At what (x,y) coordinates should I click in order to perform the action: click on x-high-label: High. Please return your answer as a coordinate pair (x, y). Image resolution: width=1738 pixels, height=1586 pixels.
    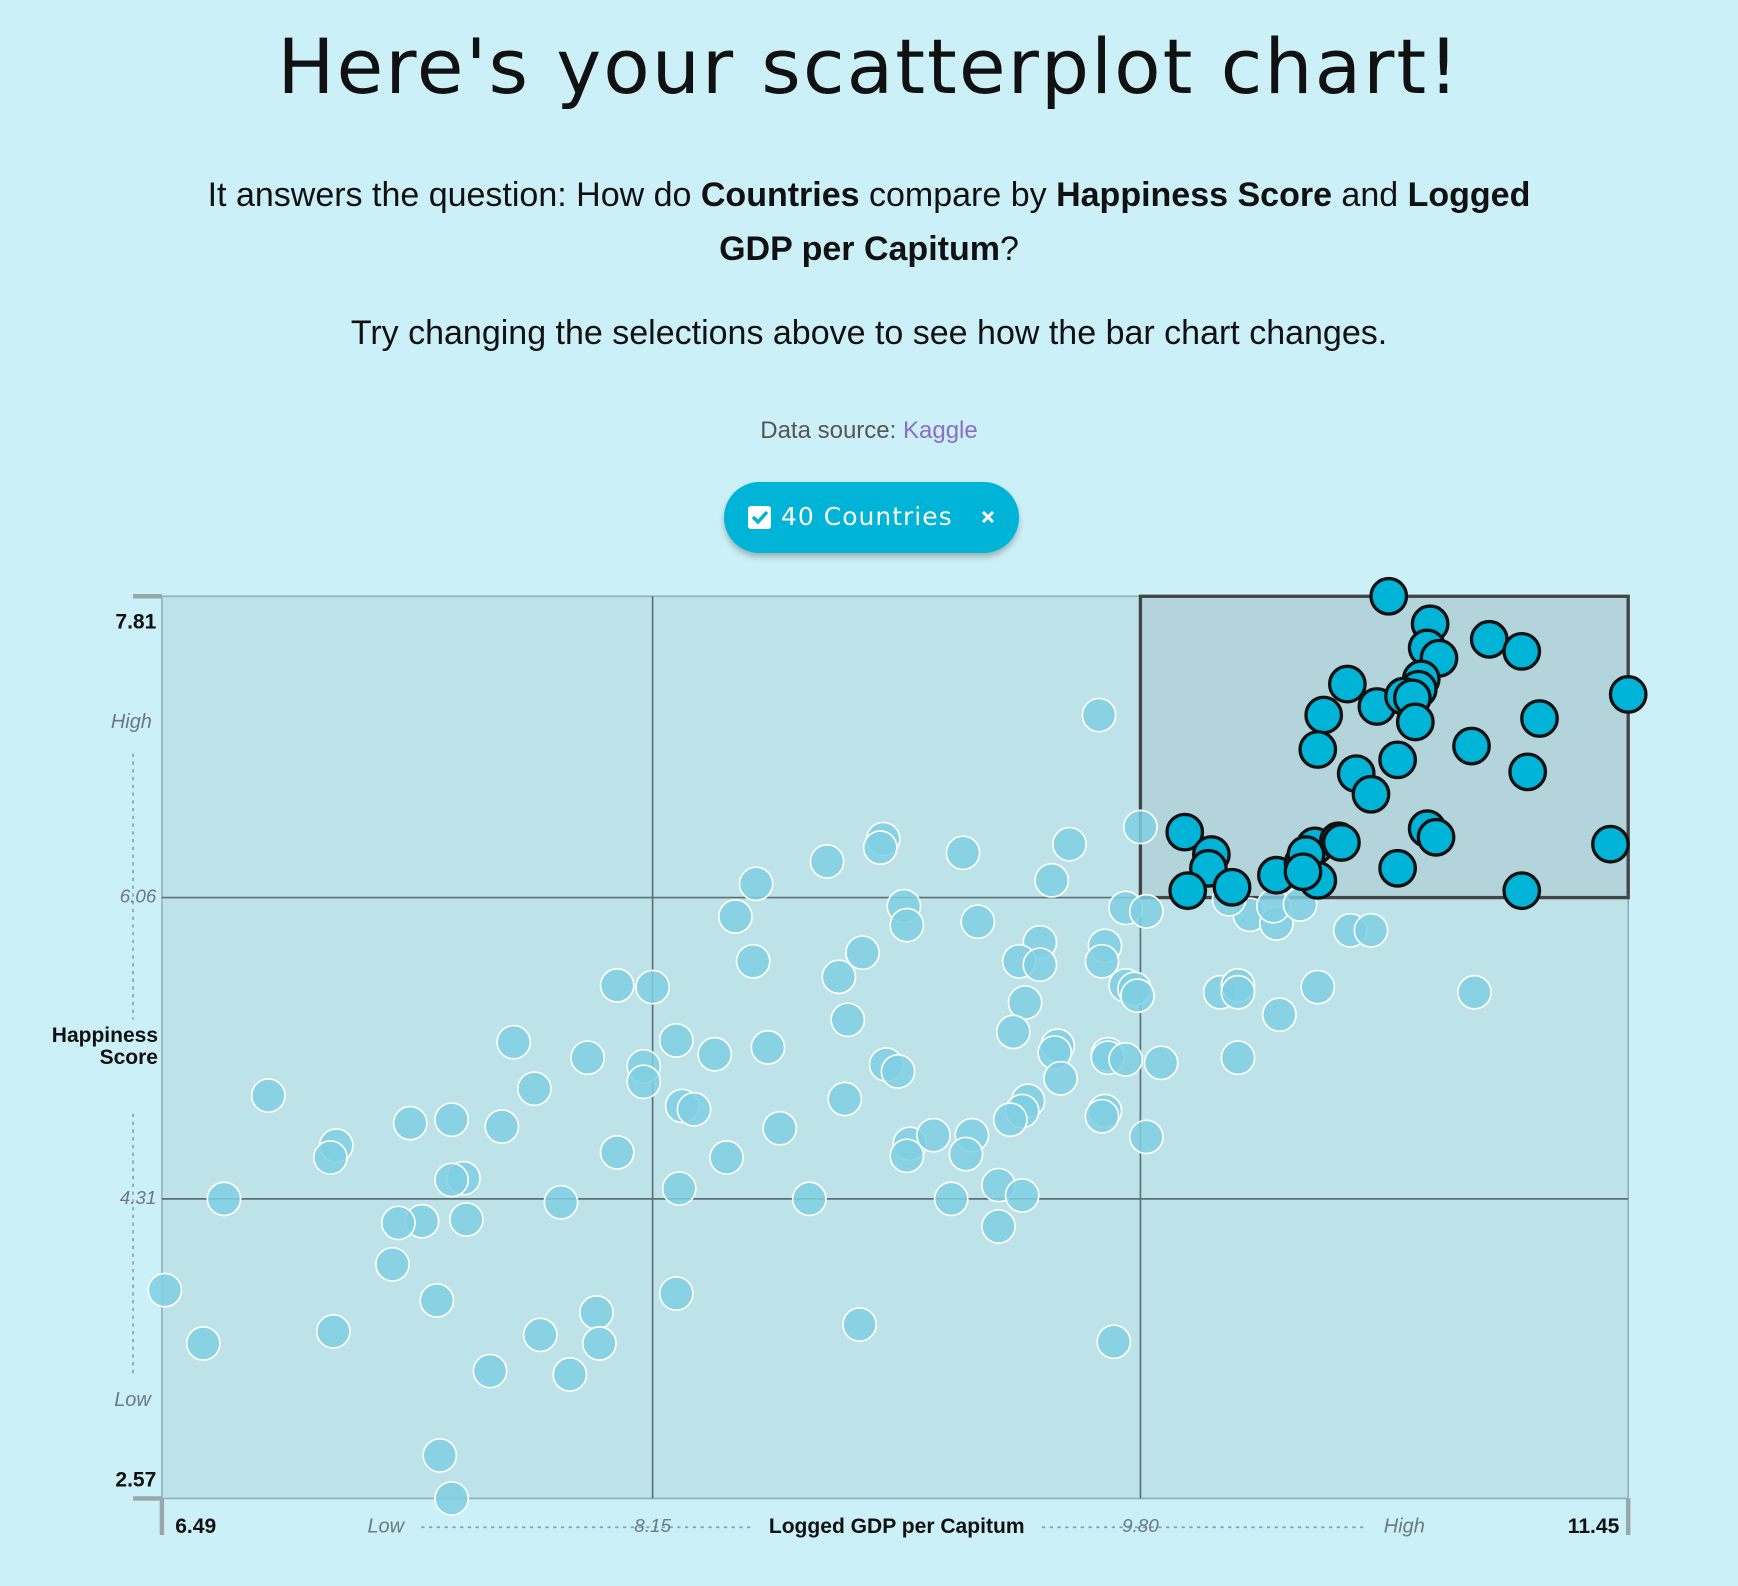
    Looking at the image, I should click on (1404, 1527).